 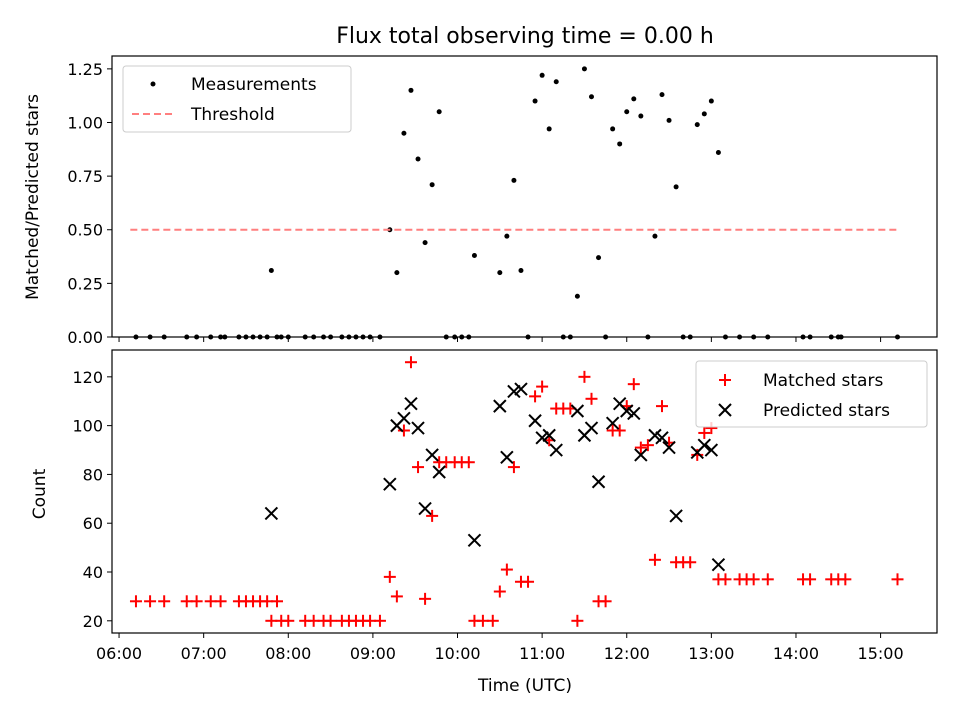 I want to click on legend-matched-label: Matched stars, so click(x=823, y=381).